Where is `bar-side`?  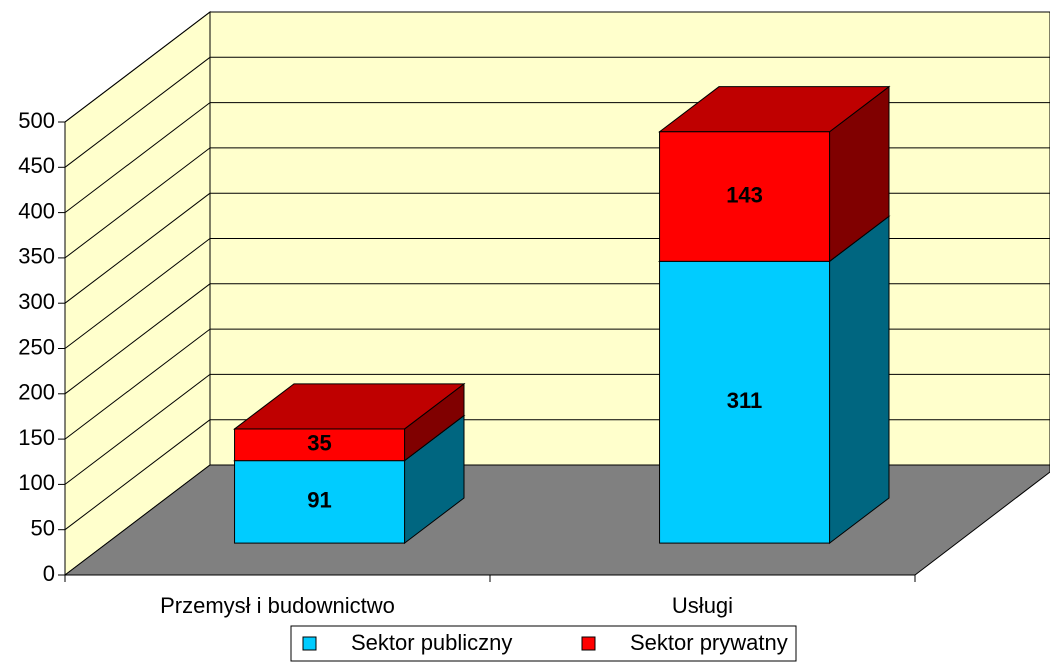
bar-side is located at coordinates (859, 380).